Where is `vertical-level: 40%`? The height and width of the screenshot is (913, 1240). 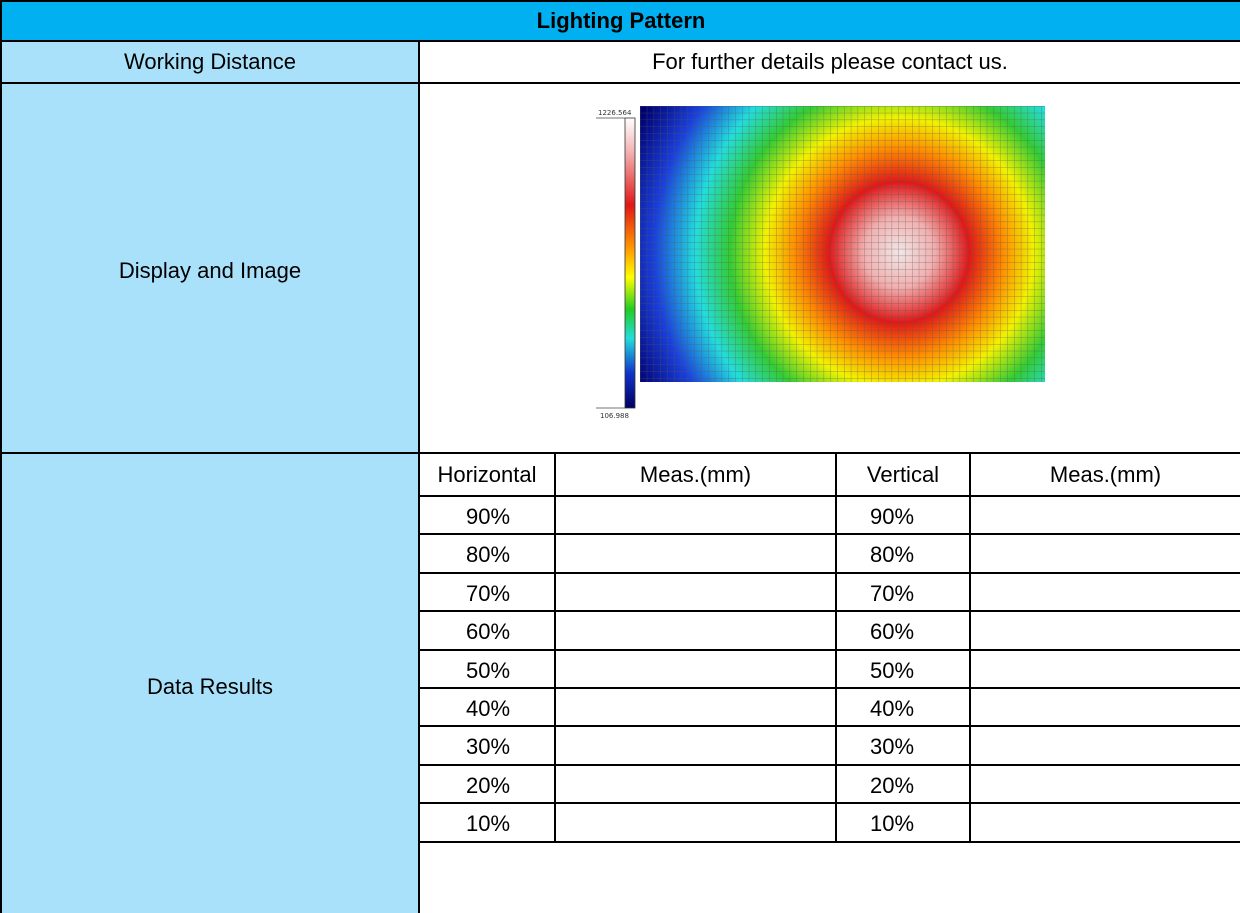 vertical-level: 40% is located at coordinates (892, 708).